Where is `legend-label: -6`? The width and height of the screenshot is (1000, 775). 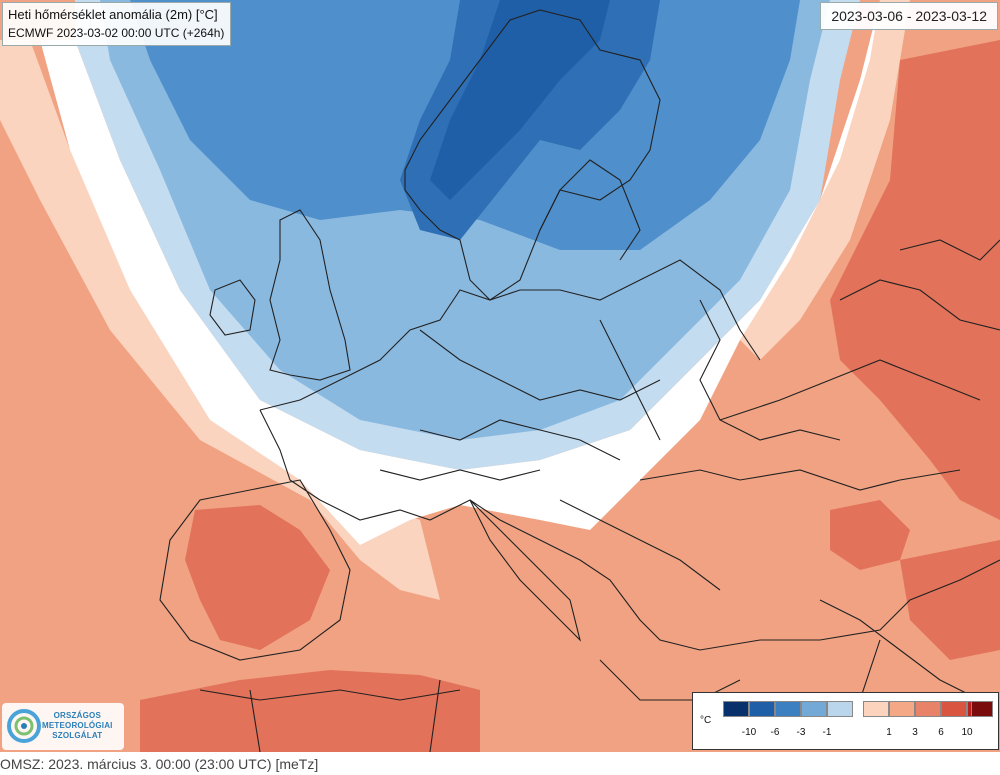 legend-label: -6 is located at coordinates (775, 732).